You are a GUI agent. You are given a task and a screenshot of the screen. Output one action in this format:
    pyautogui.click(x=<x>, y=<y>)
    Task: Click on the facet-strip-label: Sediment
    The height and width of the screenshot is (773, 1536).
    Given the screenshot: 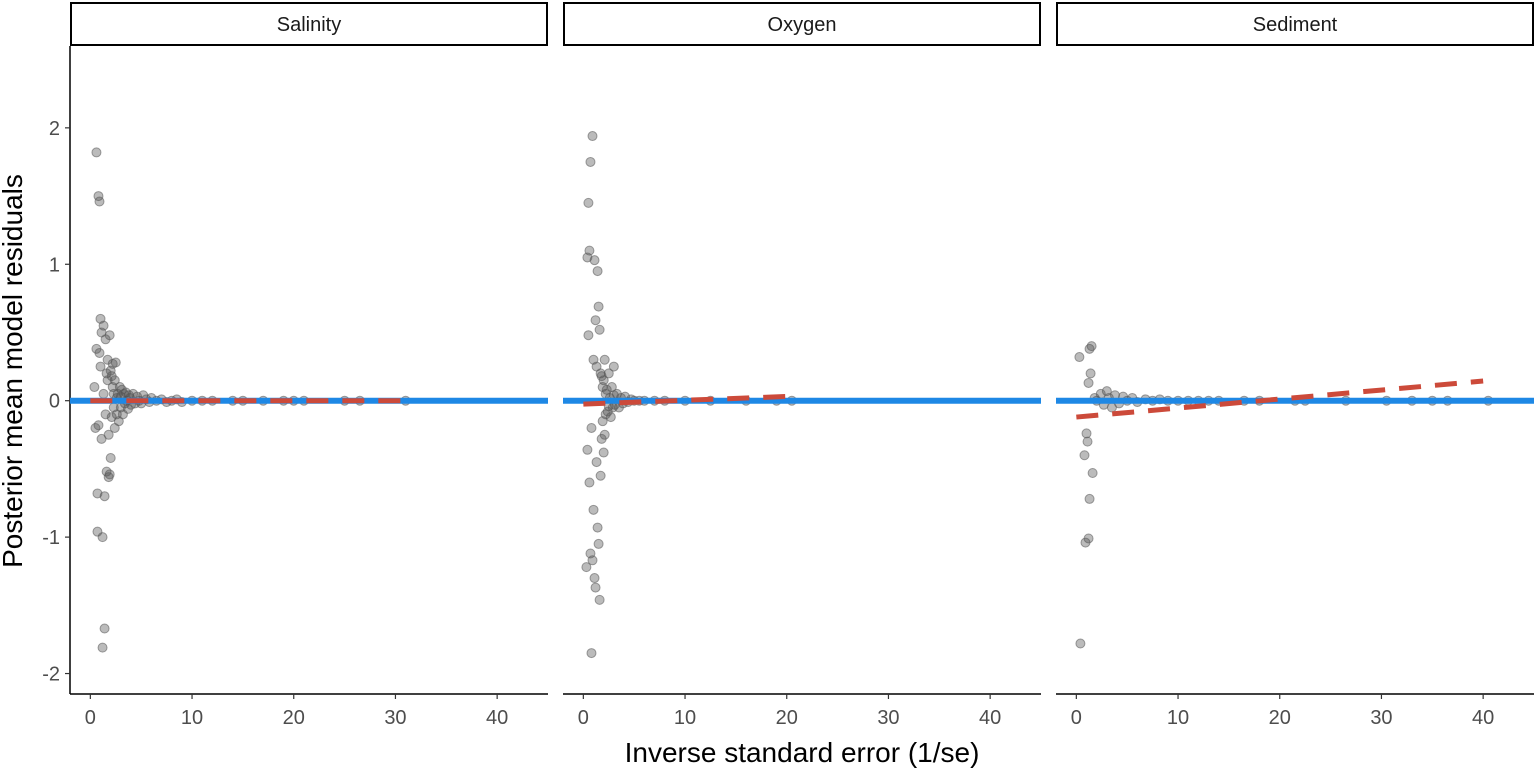 What is the action you would take?
    pyautogui.click(x=1295, y=25)
    